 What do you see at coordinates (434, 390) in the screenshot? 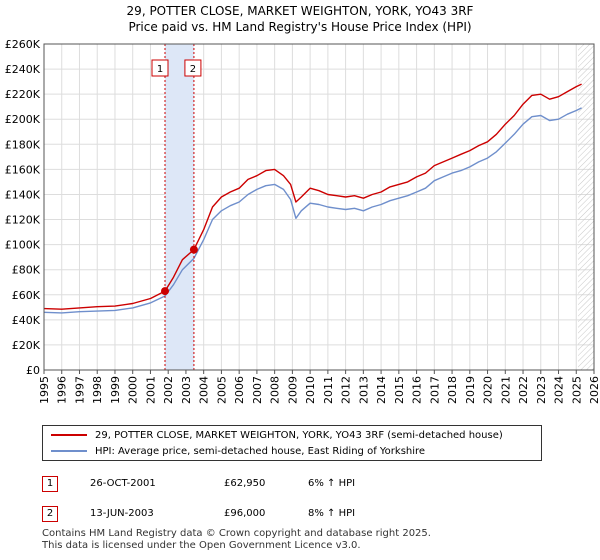
I see `x-tick-label: 2017` at bounding box center [434, 390].